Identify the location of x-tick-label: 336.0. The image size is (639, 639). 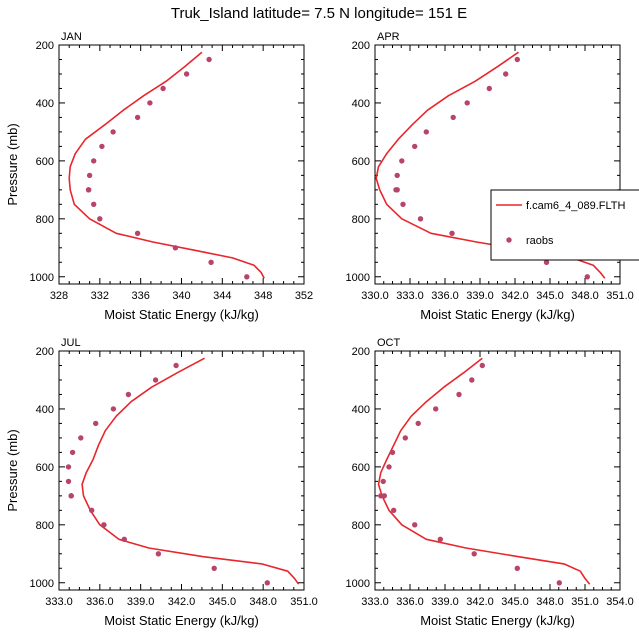
(445, 296).